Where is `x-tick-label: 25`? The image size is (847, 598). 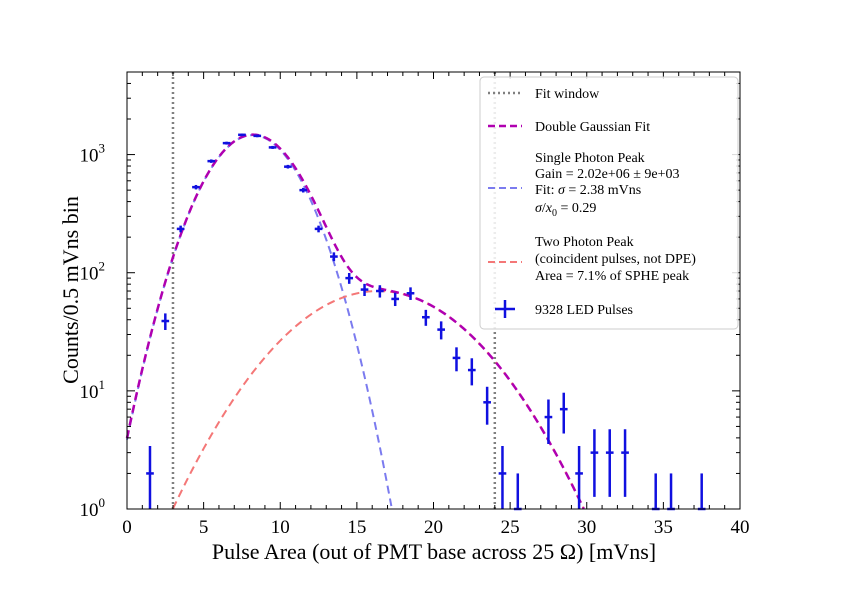 x-tick-label: 25 is located at coordinates (510, 527).